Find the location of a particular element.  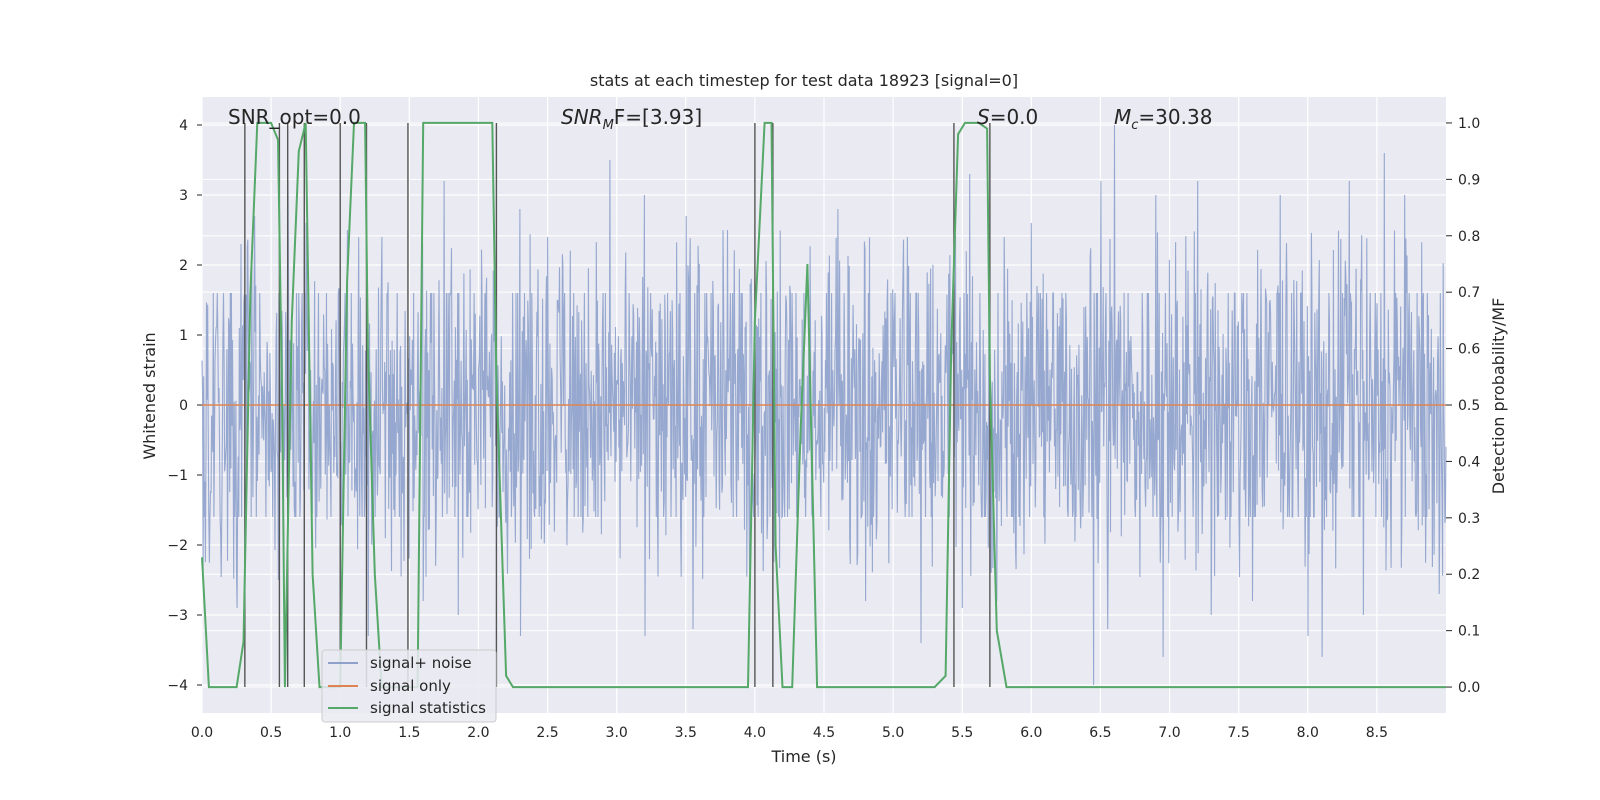

x-tick-label: 3.0 is located at coordinates (617, 733).